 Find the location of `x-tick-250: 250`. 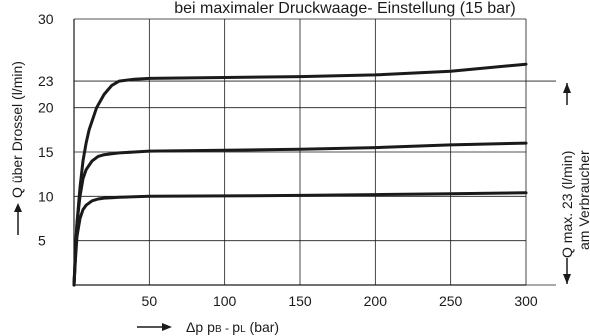

x-tick-250: 250 is located at coordinates (451, 301).